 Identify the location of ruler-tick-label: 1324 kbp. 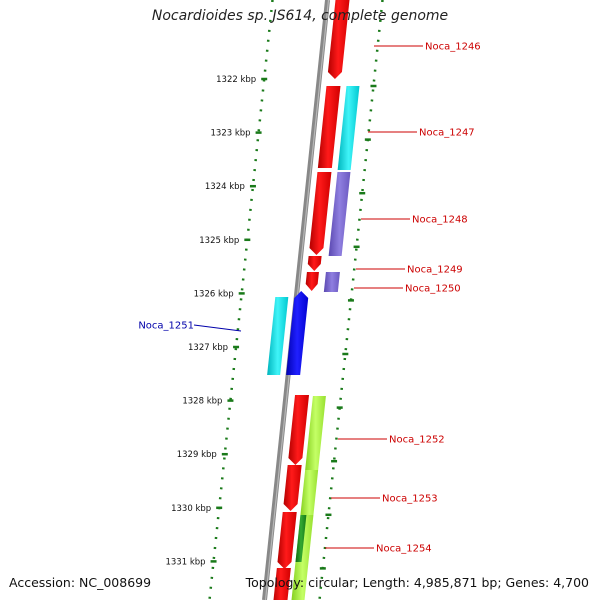
(225, 187).